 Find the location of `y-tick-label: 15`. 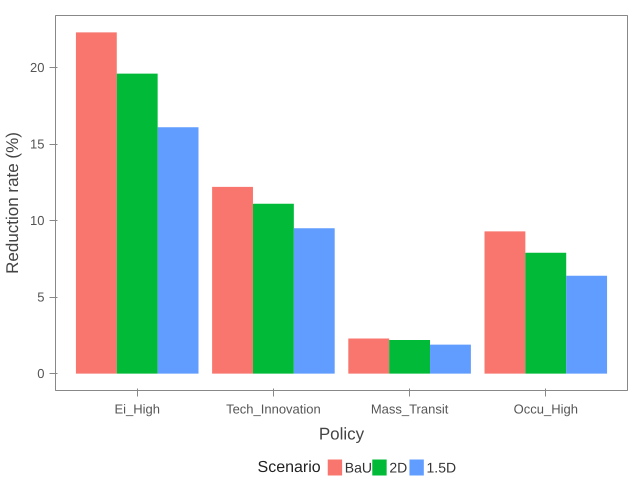

y-tick-label: 15 is located at coordinates (37, 144).